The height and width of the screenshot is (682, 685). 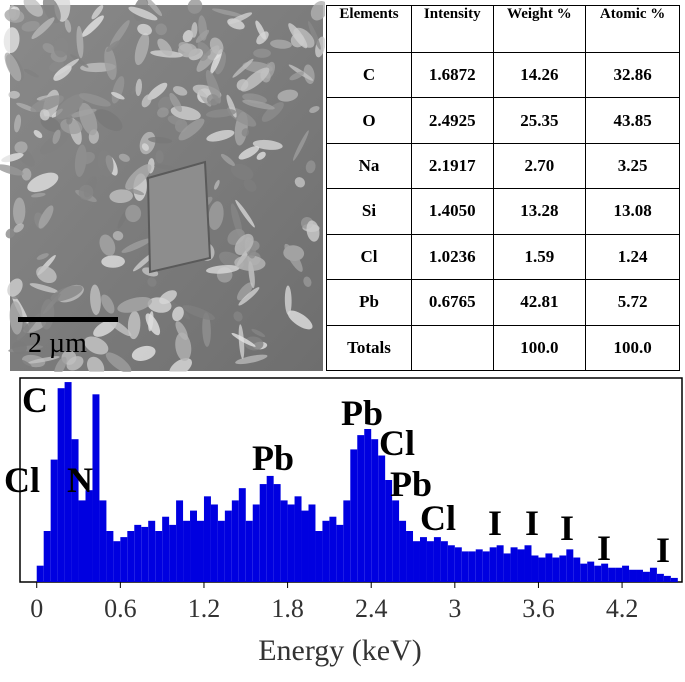 What do you see at coordinates (503, 211) in the screenshot?
I see `table-row: Si 1.4050 13.28 13.08` at bounding box center [503, 211].